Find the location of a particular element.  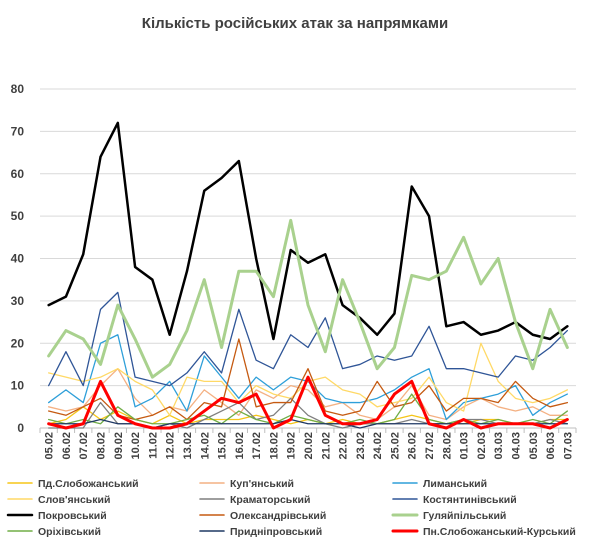

legend-label: Пн.Слобожанський-Курський is located at coordinates (499, 532).